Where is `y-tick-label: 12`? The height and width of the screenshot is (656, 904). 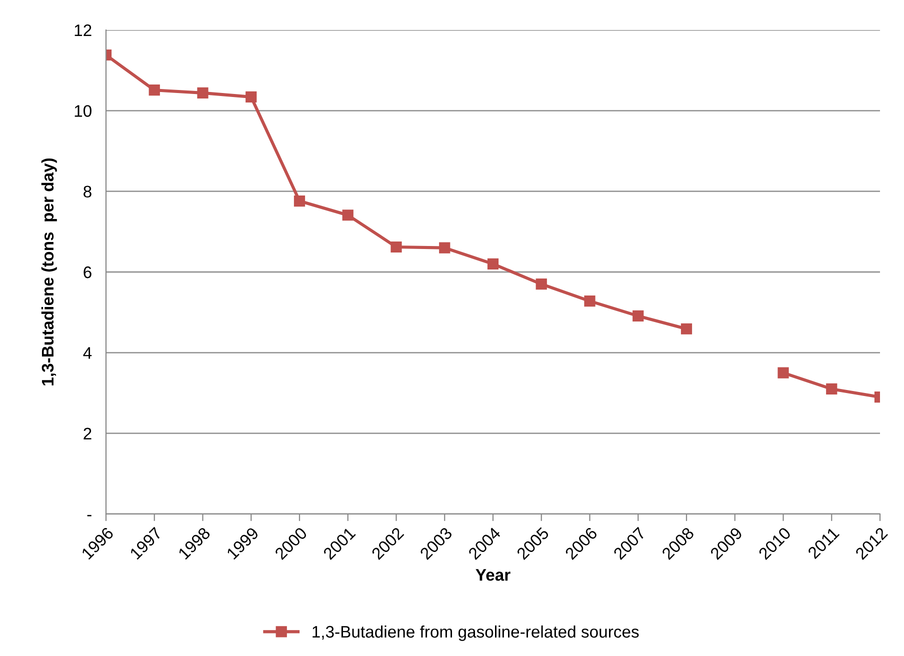 y-tick-label: 12 is located at coordinates (83, 30).